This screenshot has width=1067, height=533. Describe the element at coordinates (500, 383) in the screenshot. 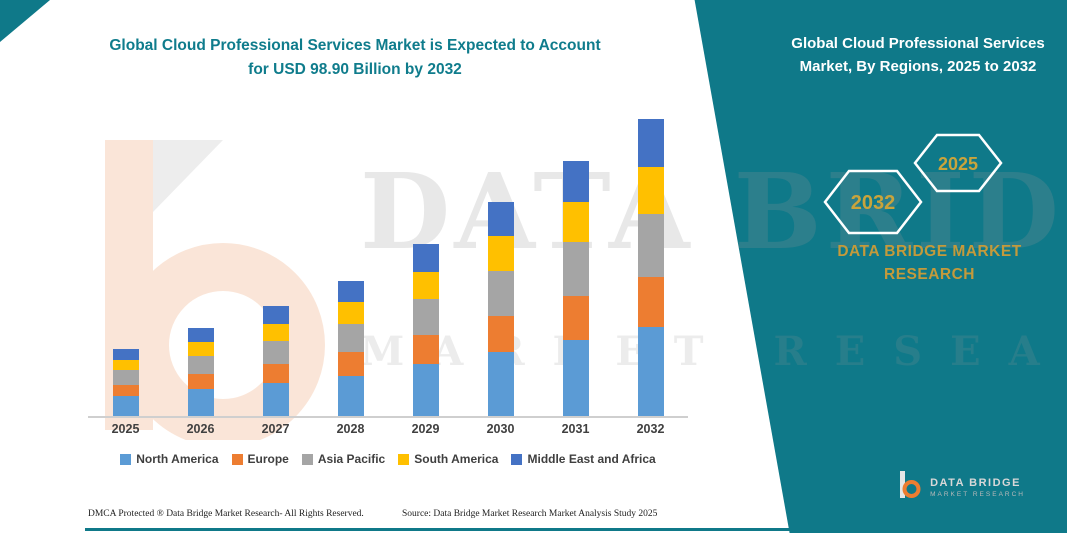

I see `bar-segment-north-america-2030` at that location.